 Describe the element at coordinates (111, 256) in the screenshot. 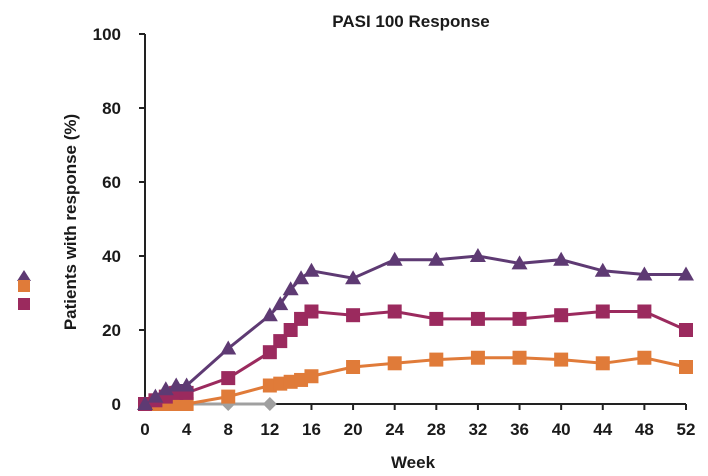

I see `y-tick-label: 40` at that location.